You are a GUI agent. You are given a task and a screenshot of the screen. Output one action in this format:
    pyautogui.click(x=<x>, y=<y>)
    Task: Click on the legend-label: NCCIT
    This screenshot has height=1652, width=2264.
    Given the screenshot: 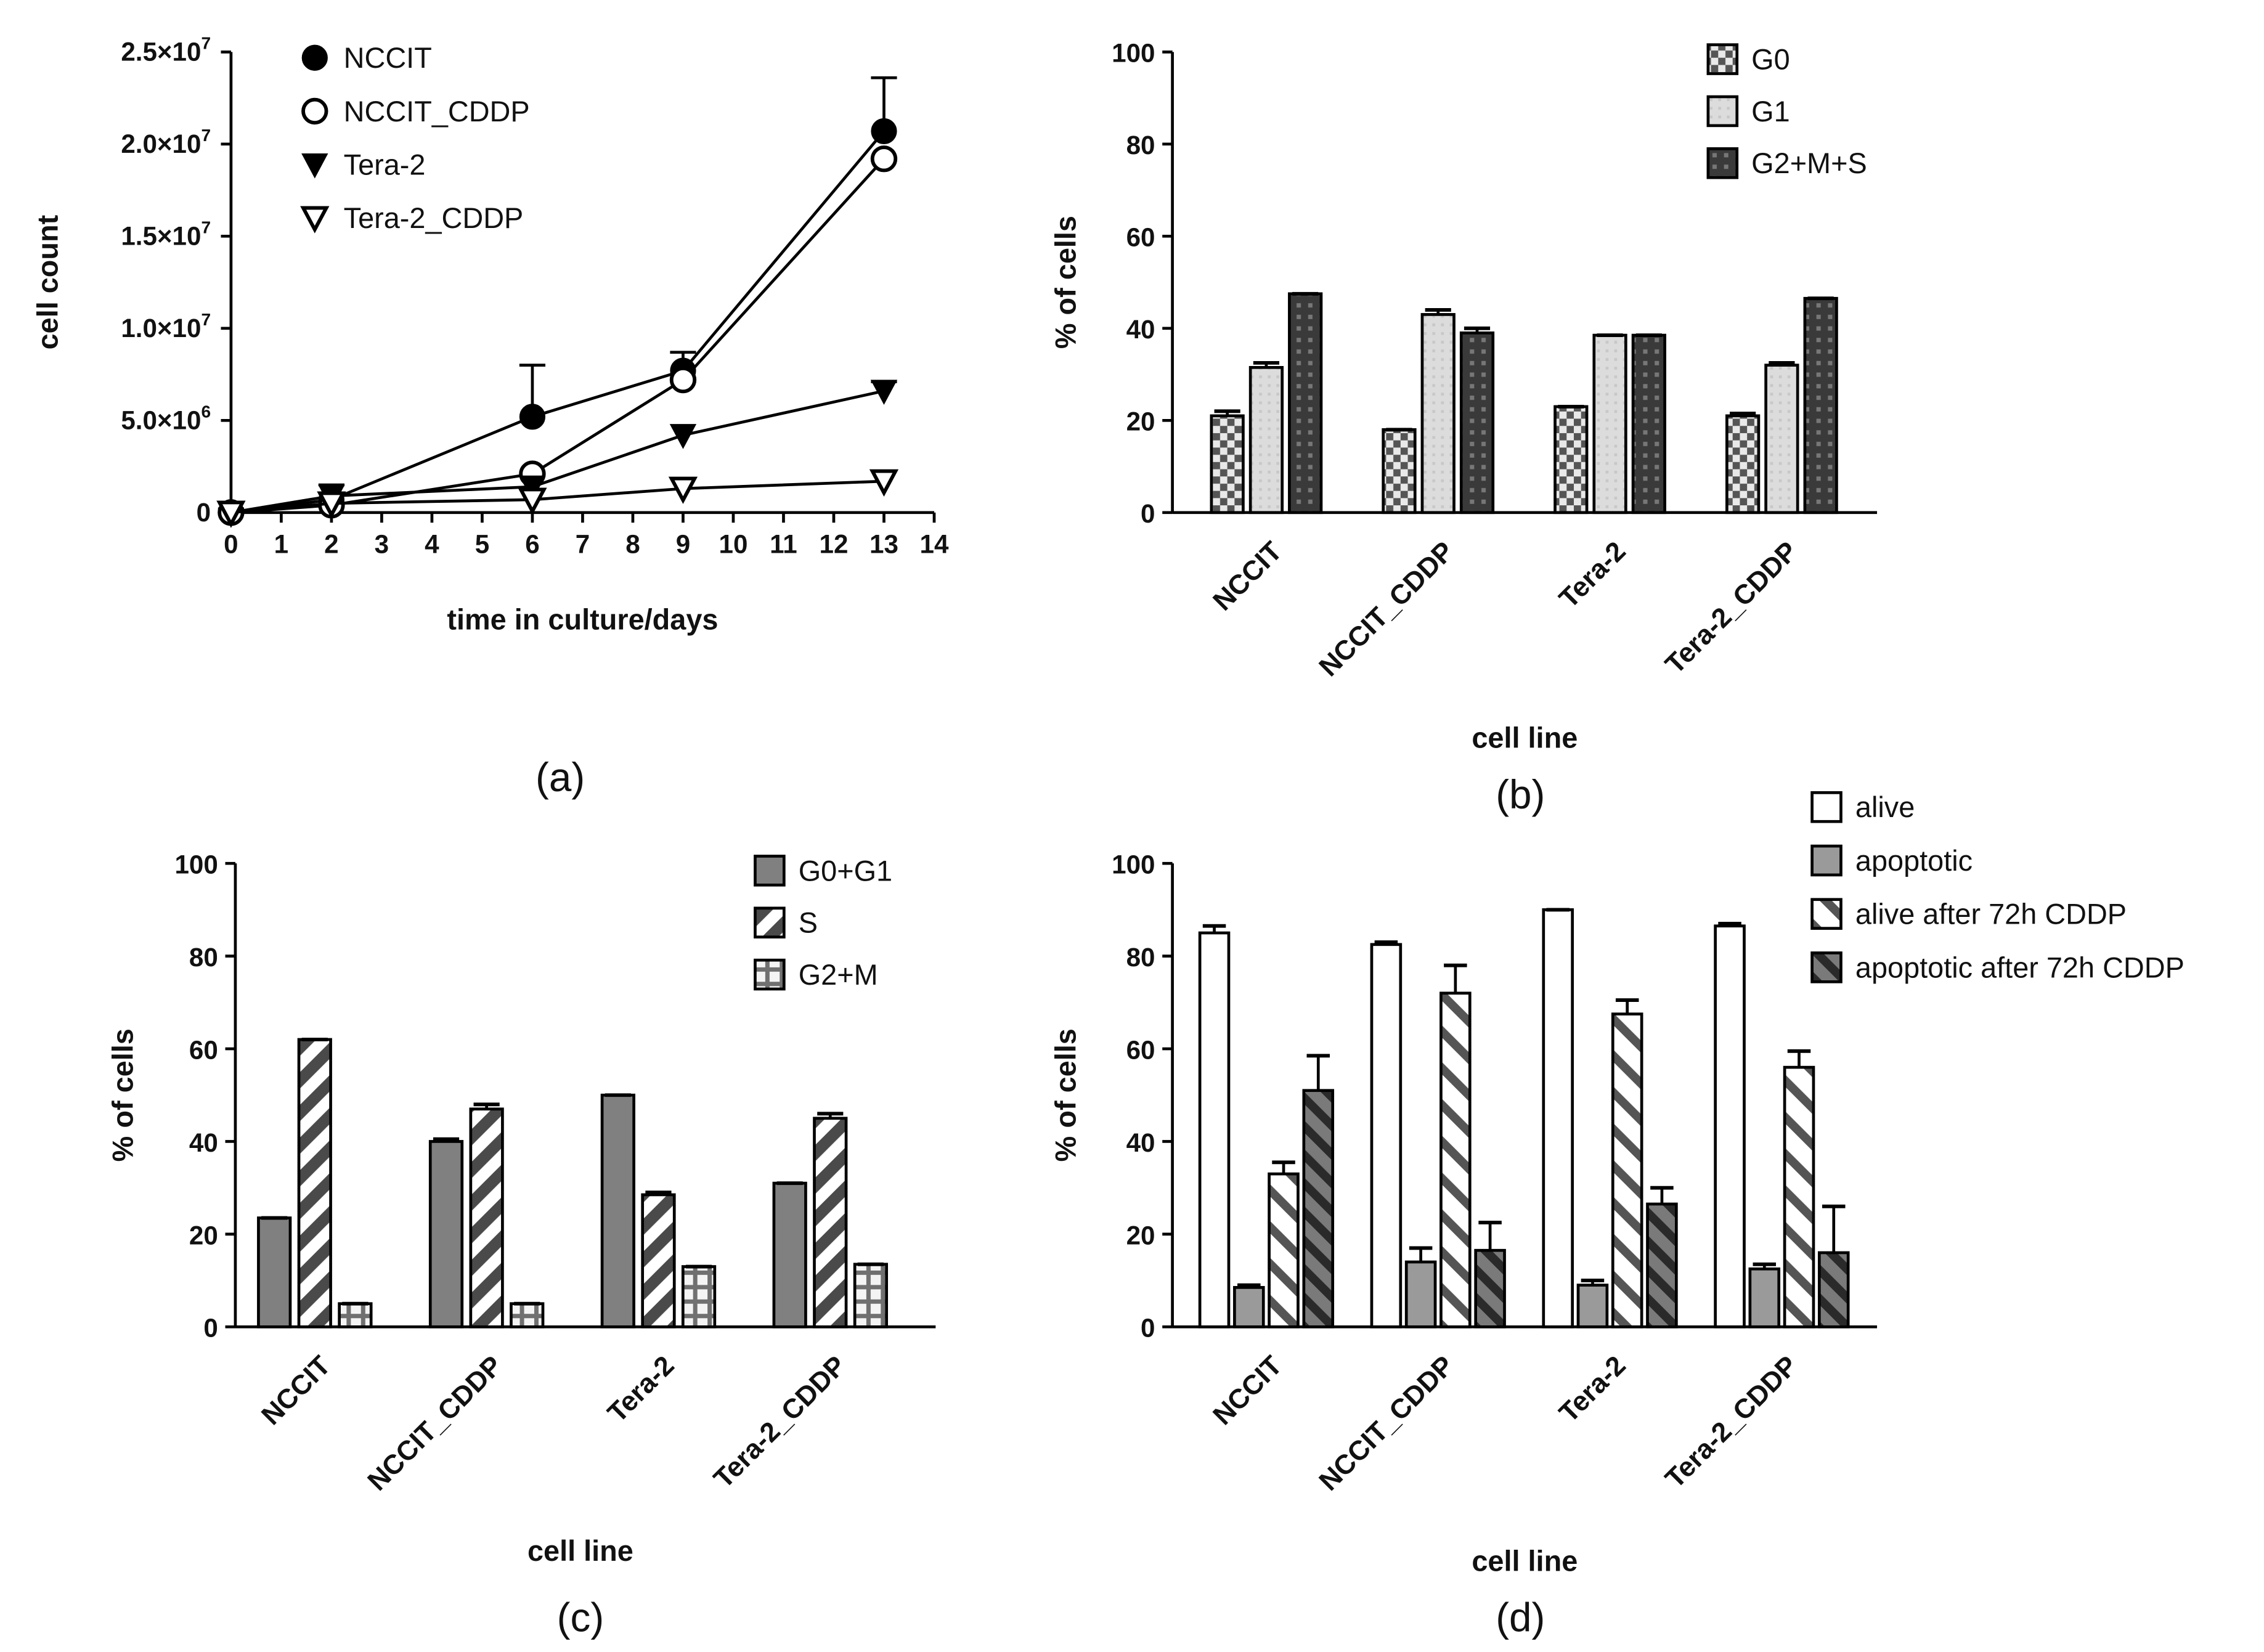 What is the action you would take?
    pyautogui.click(x=388, y=58)
    